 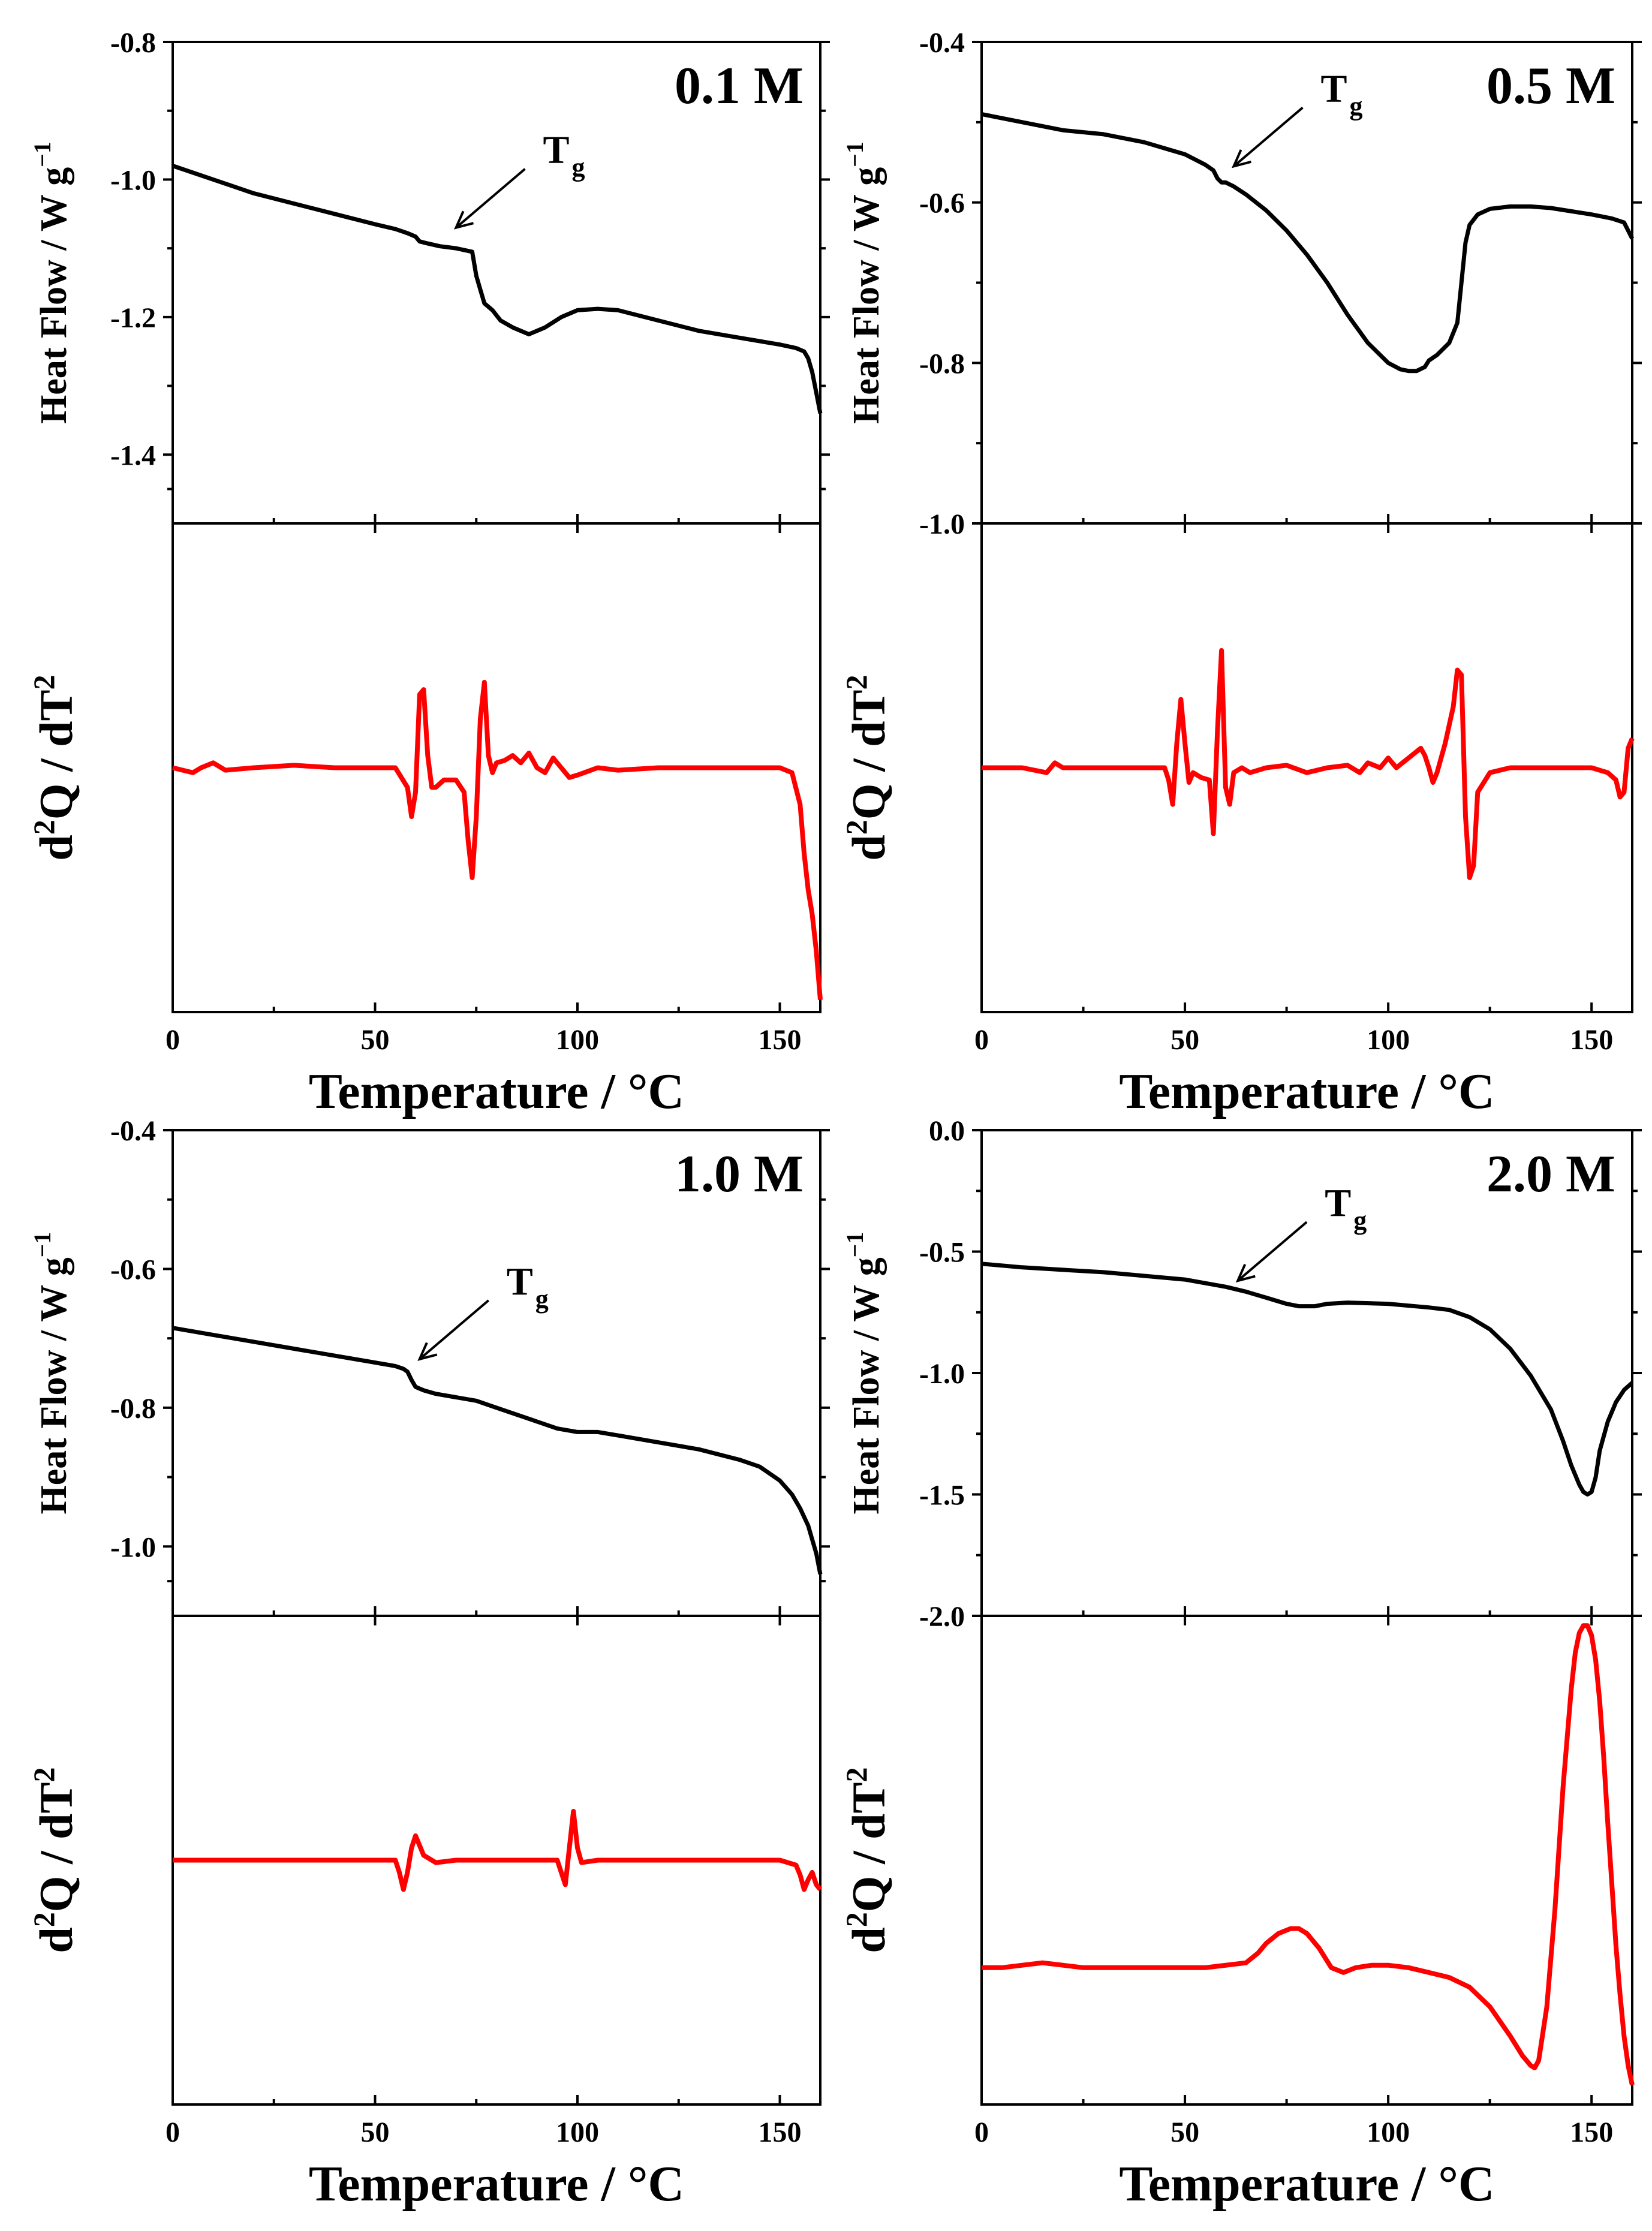 What do you see at coordinates (739, 86) in the screenshot?
I see `concentration-label: 0.1 M` at bounding box center [739, 86].